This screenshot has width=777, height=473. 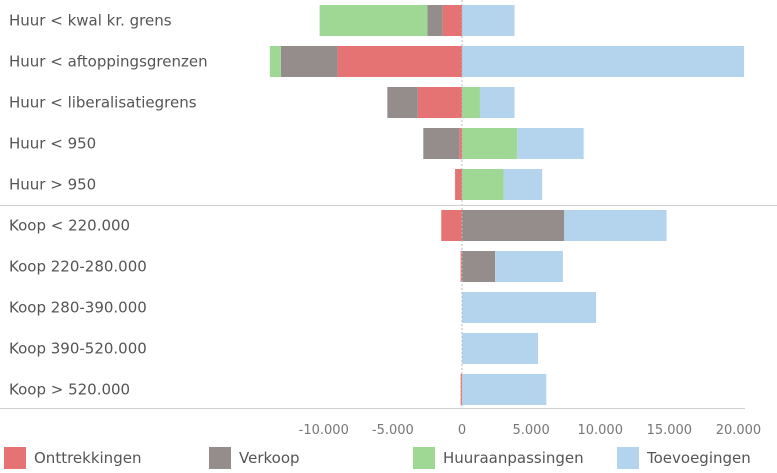 What do you see at coordinates (90, 21) in the screenshot?
I see `category-label-0: Huur < kwal kr. grens` at bounding box center [90, 21].